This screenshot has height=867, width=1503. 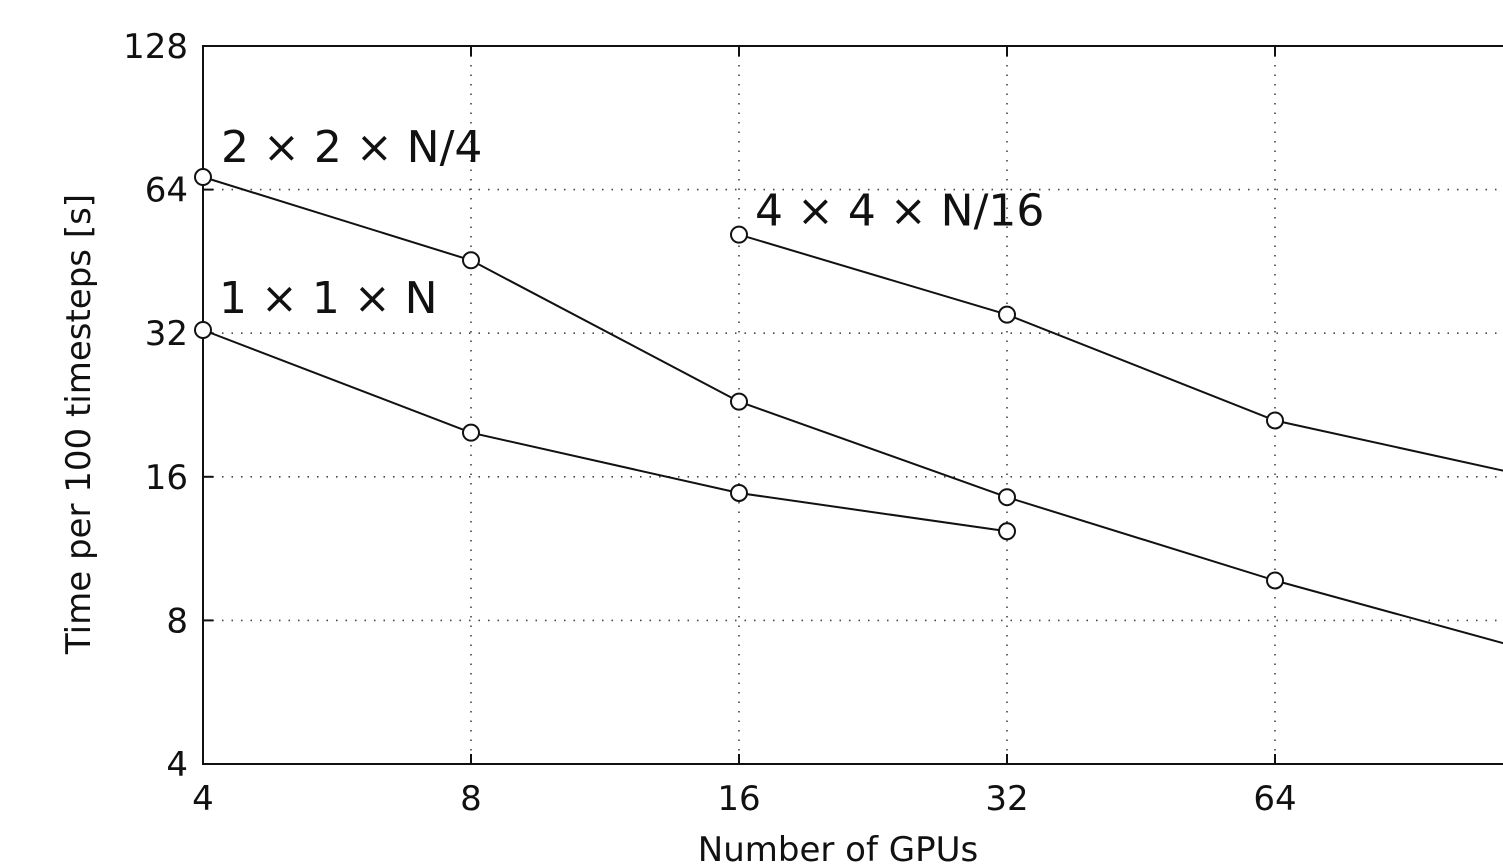 What do you see at coordinates (166, 334) in the screenshot?
I see `y-tick-label: 32` at bounding box center [166, 334].